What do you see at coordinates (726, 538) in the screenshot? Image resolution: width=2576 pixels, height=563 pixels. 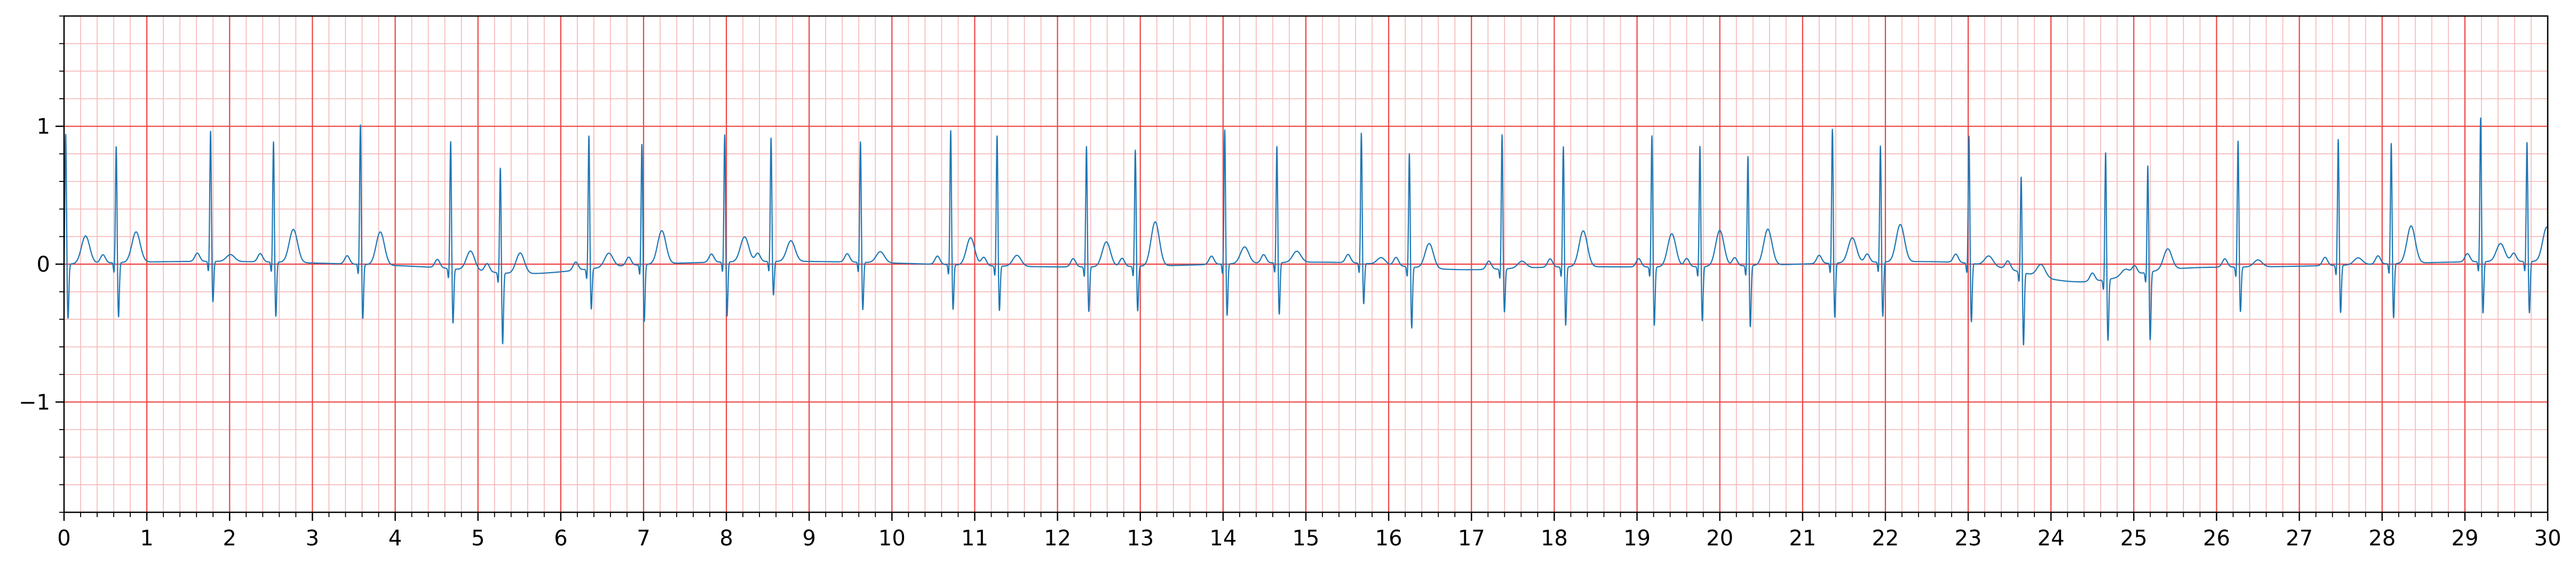 I see `x-tick-label: 8` at bounding box center [726, 538].